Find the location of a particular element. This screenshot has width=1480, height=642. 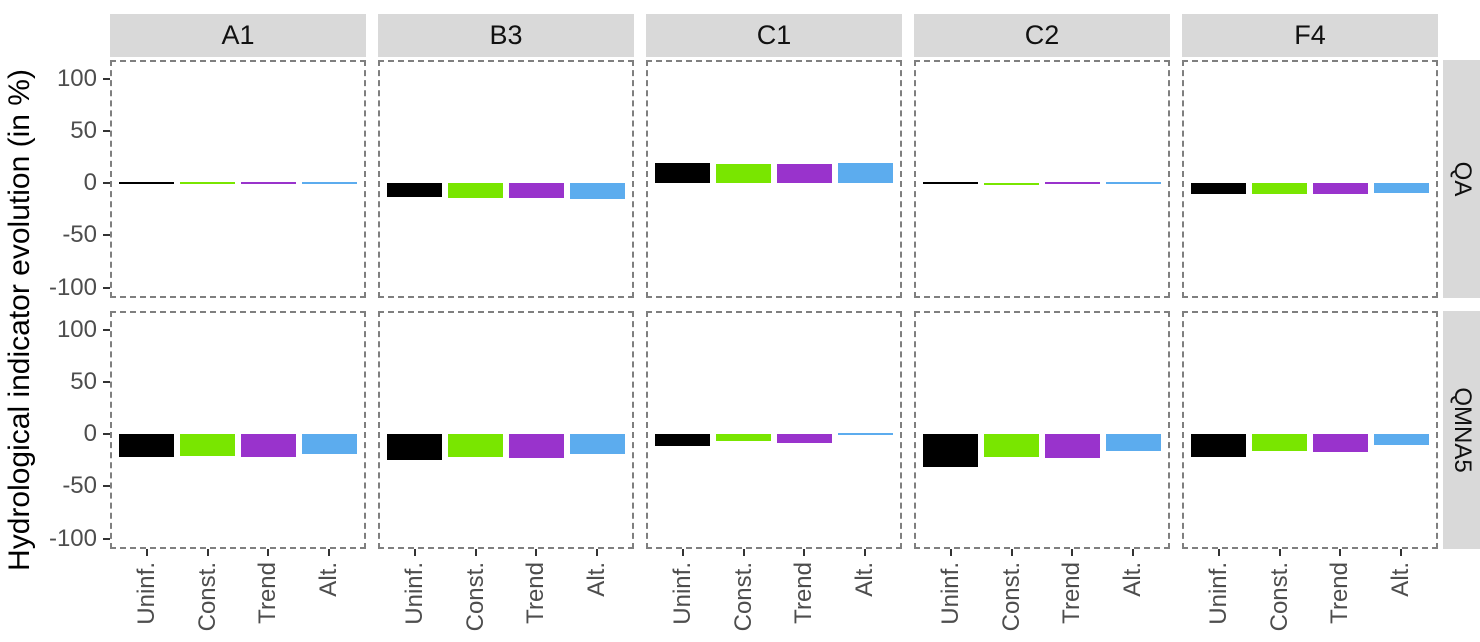

bar-QA-A1-Const. is located at coordinates (208, 183).